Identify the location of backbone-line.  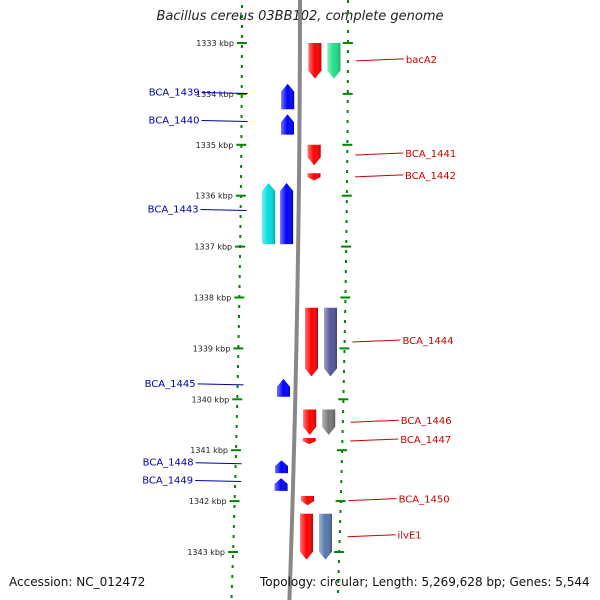
(294, 300).